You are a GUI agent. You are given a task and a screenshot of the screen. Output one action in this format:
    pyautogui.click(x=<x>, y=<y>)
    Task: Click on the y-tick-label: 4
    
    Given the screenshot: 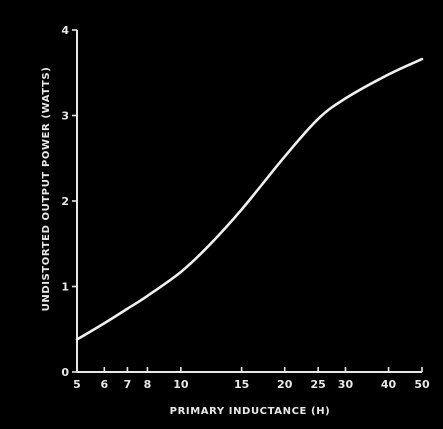 What is the action you would take?
    pyautogui.click(x=65, y=30)
    